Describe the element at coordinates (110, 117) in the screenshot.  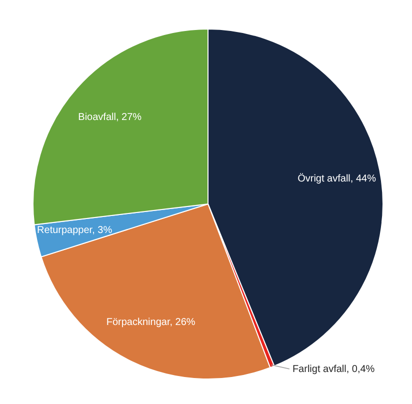
I see `slice-label: Bioavfall, 27%` at that location.